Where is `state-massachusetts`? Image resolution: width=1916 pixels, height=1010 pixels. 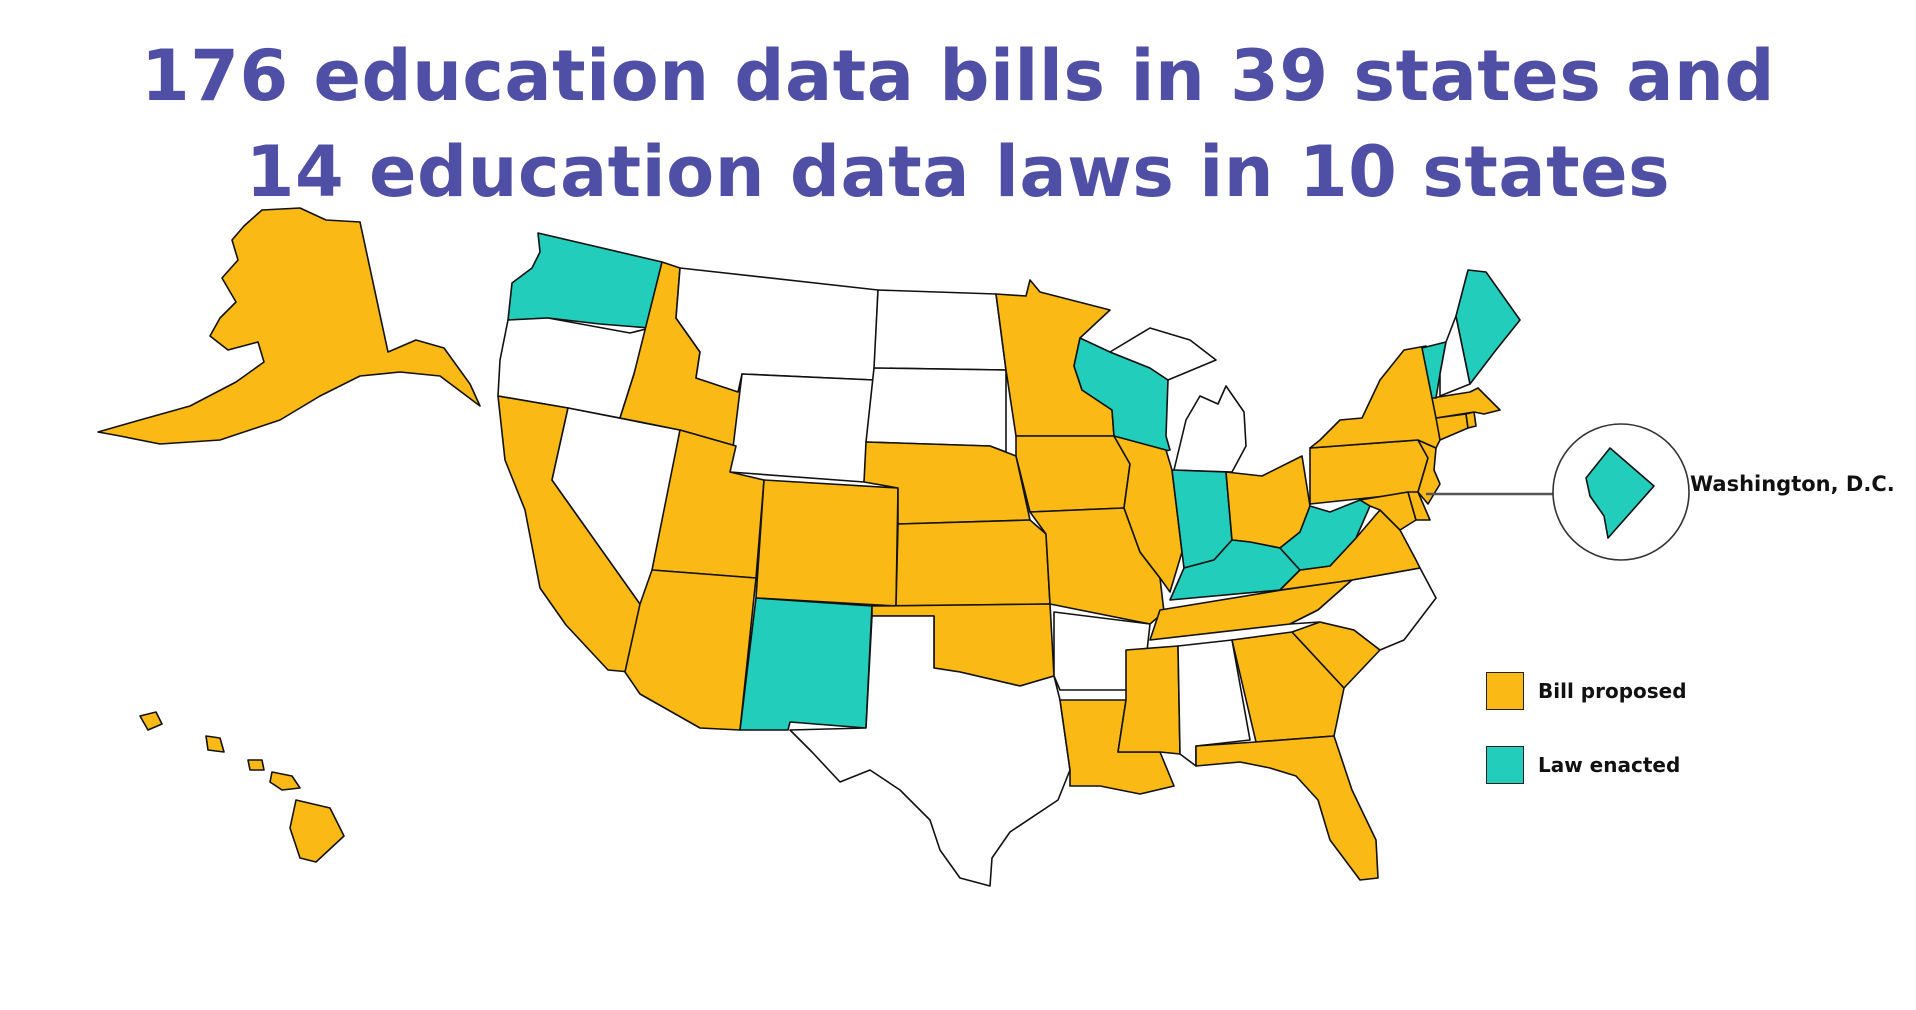 state-massachusetts is located at coordinates (1466, 403).